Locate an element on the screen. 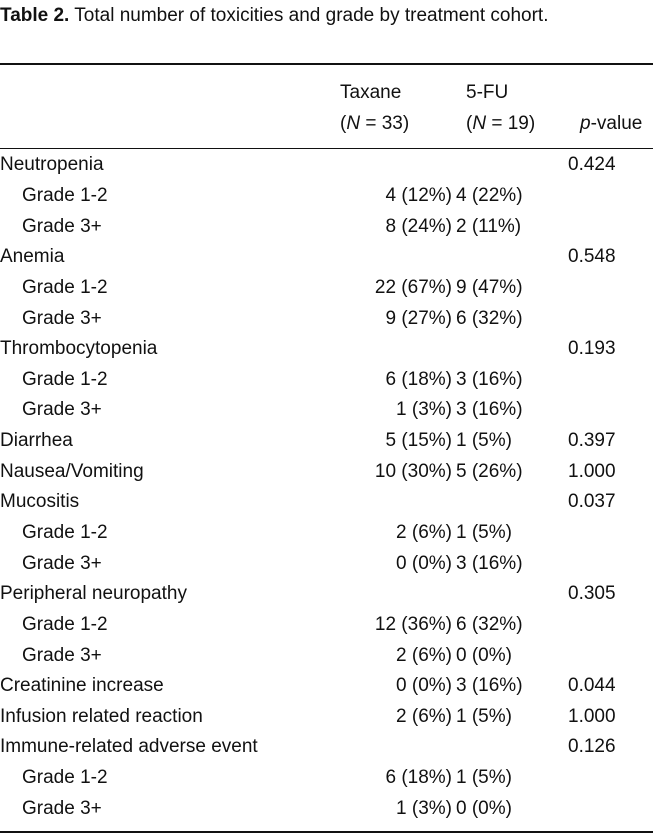  cell-5fu: 2 (11%) is located at coordinates (489, 226).